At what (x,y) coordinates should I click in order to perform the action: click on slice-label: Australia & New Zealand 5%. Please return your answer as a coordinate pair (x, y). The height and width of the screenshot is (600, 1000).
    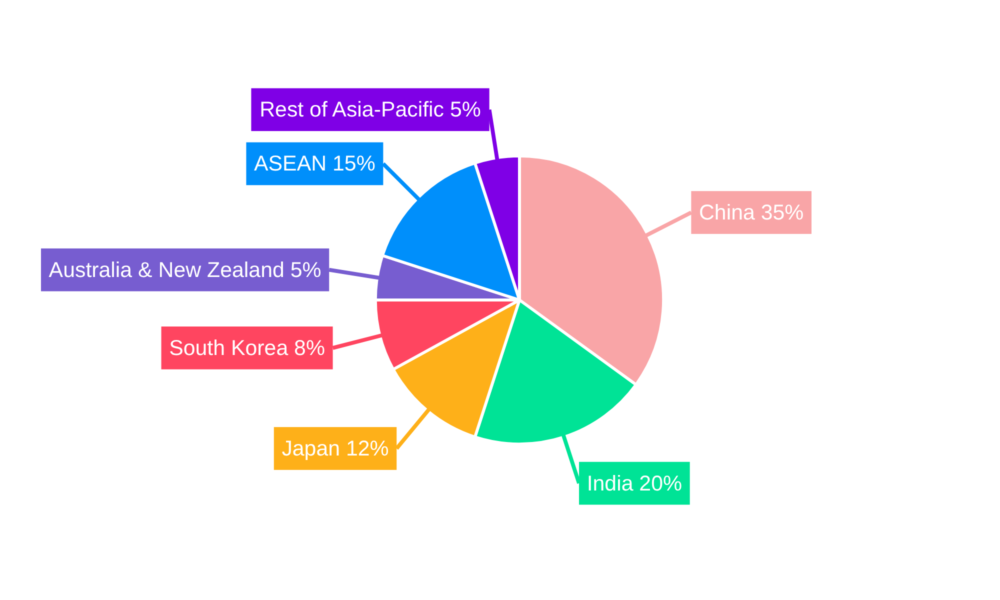
    Looking at the image, I should click on (185, 270).